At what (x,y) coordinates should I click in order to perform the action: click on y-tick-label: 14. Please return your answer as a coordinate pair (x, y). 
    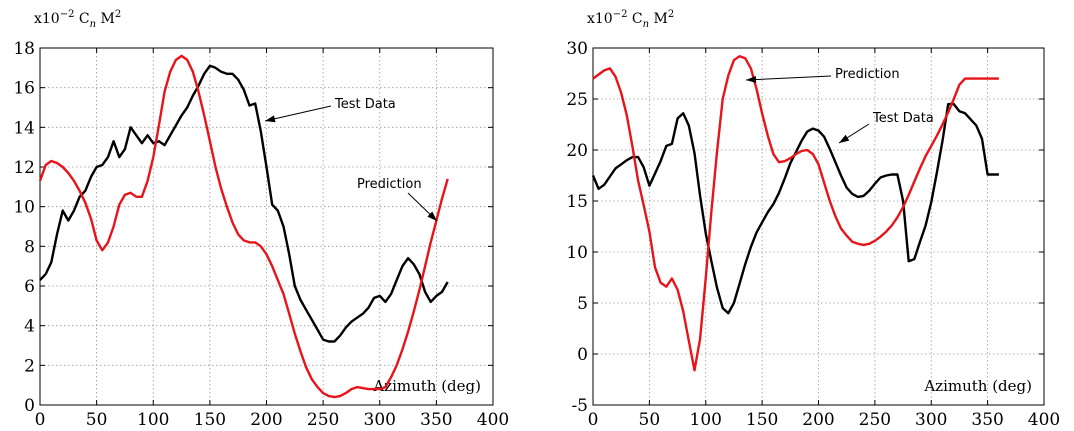
    Looking at the image, I should click on (24, 128).